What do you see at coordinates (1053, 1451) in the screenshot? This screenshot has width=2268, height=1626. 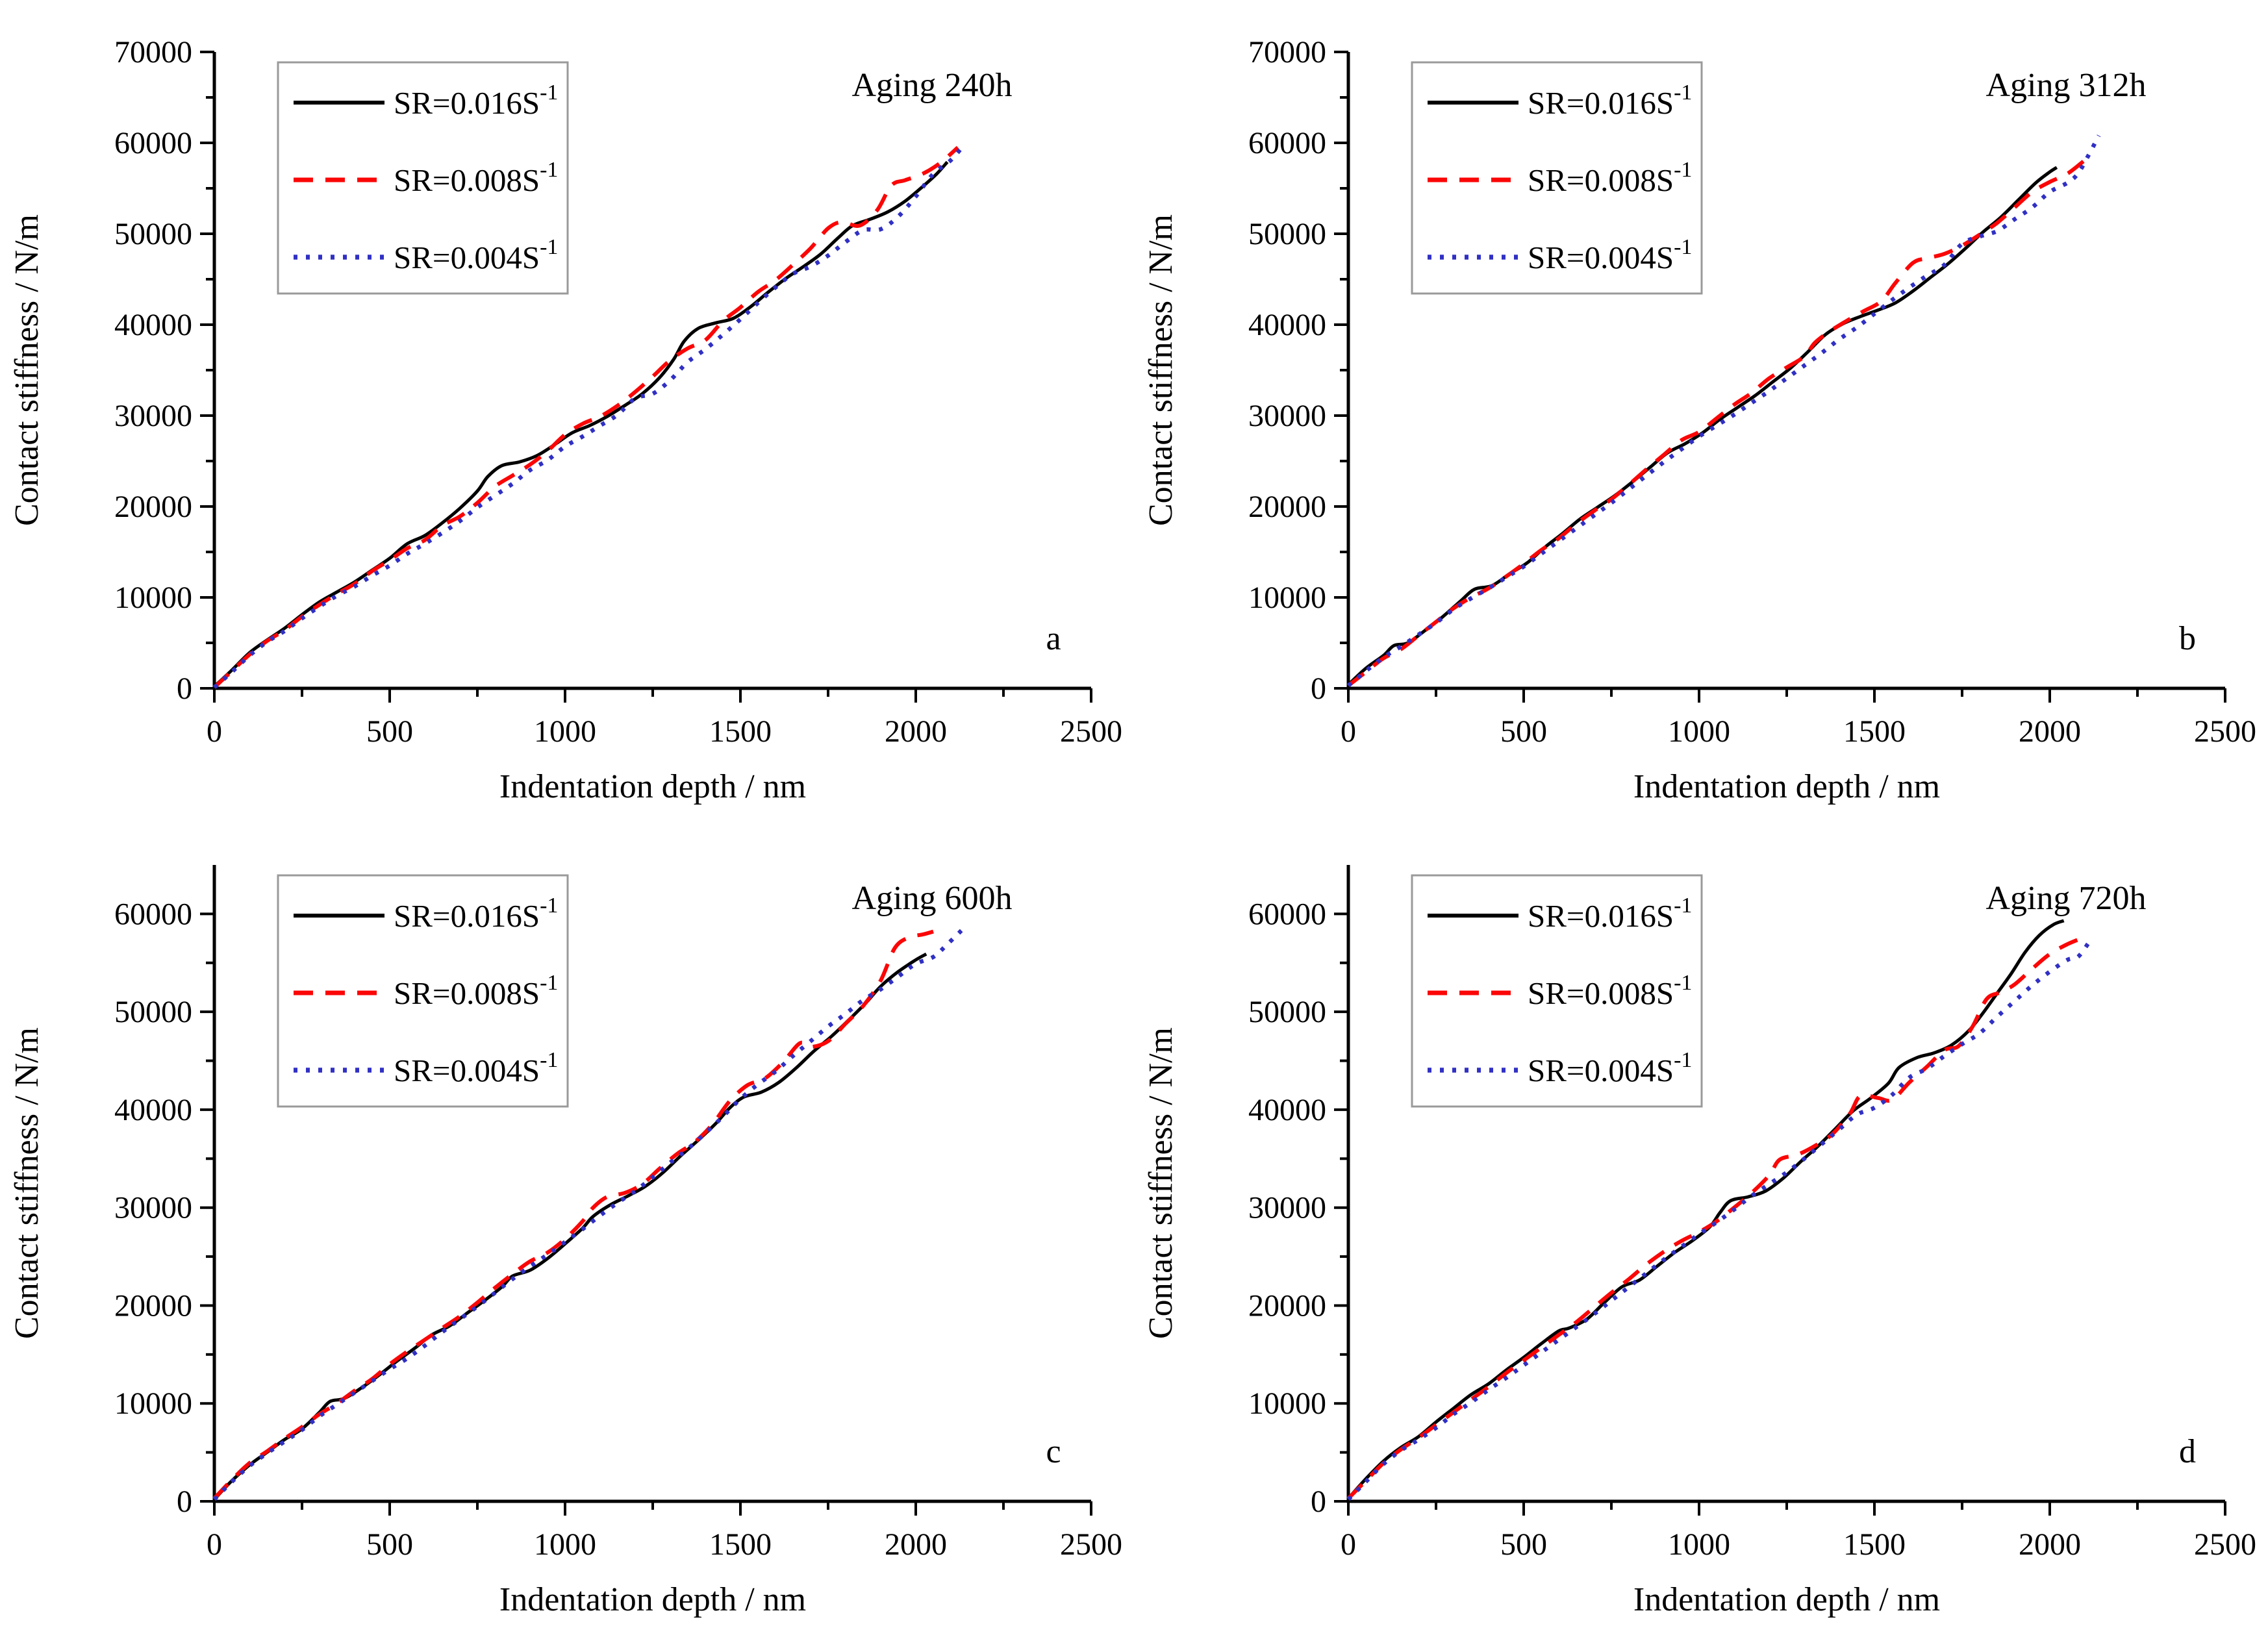 I see `panel-letter: c` at bounding box center [1053, 1451].